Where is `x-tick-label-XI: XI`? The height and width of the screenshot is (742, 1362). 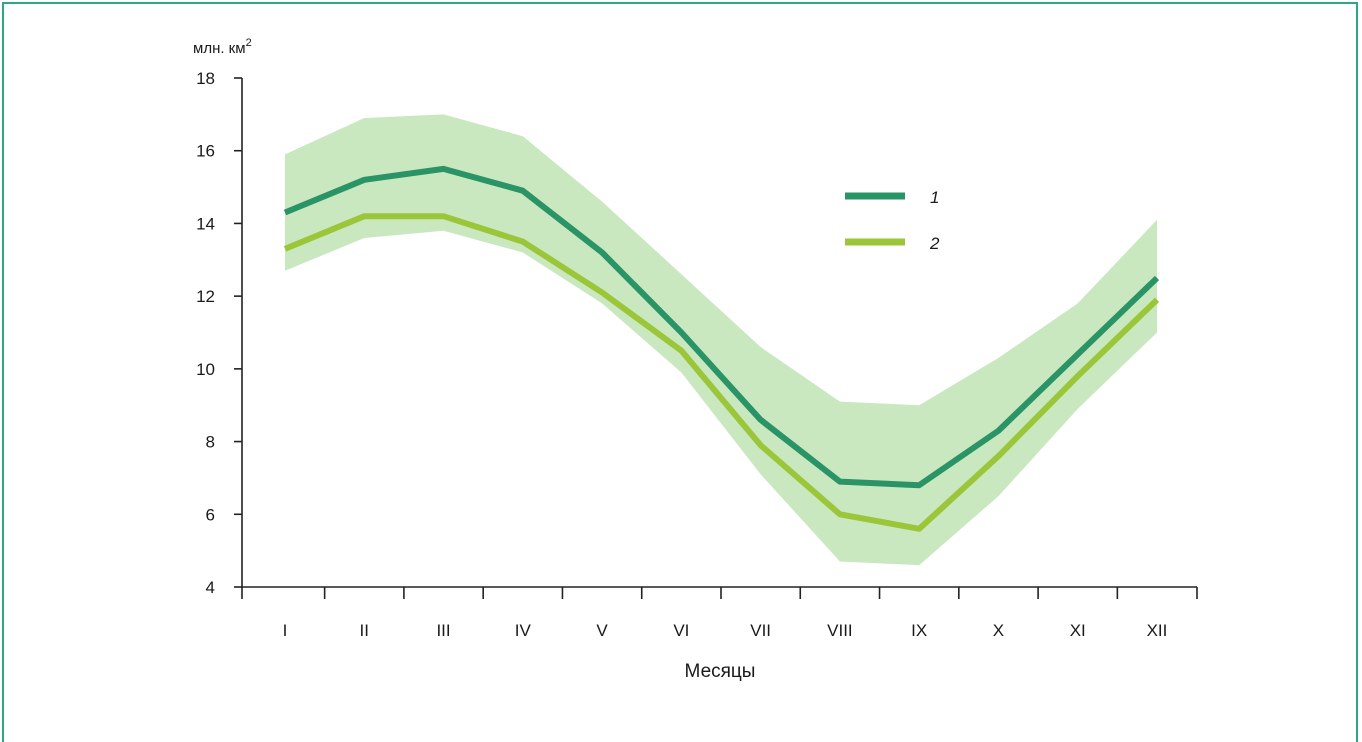
x-tick-label-XI: XI is located at coordinates (1078, 630).